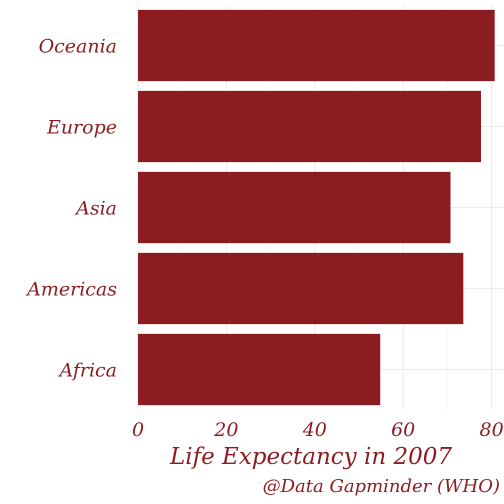 This screenshot has width=504, height=504. Describe the element at coordinates (95, 209) in the screenshot. I see `category-label-asia: Asia` at that location.